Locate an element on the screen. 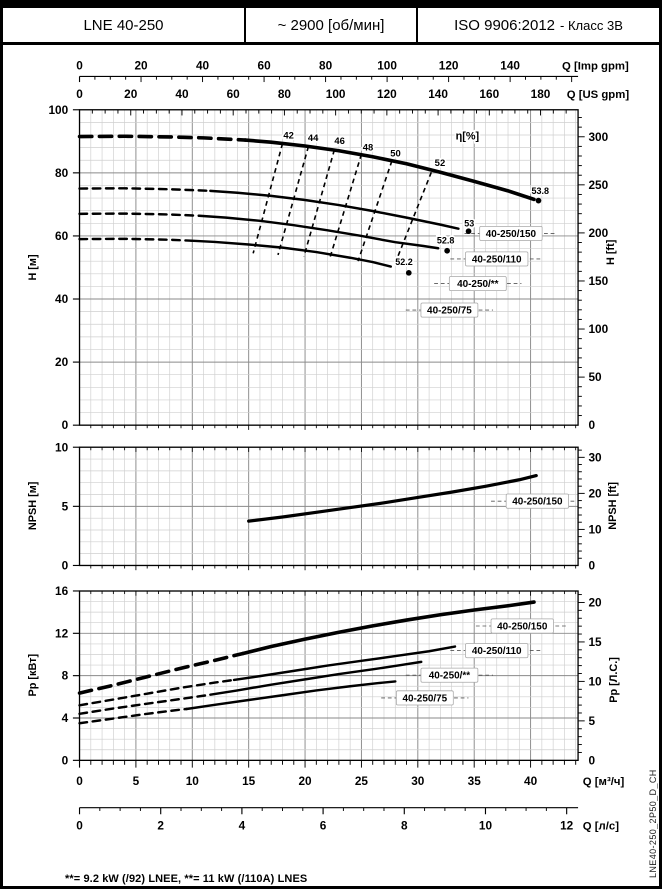 The image size is (662, 889). us-gpm-tick-label: 80 is located at coordinates (285, 94).